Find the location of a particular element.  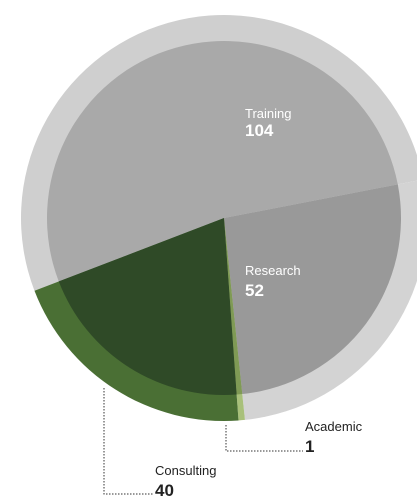

leader-line-consulting is located at coordinates (128, 441).